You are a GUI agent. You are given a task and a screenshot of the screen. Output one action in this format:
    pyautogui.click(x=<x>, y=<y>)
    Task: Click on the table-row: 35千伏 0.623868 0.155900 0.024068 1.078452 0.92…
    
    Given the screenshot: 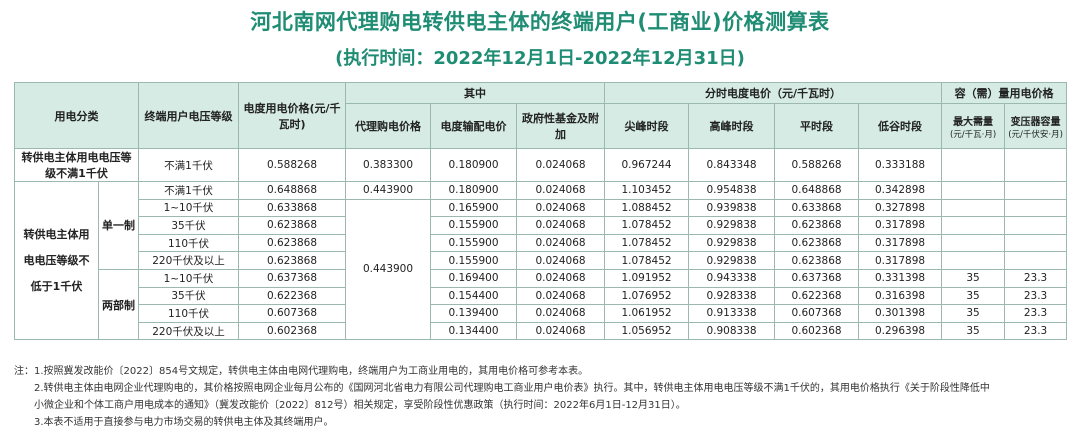 What is the action you would take?
    pyautogui.click(x=541, y=225)
    